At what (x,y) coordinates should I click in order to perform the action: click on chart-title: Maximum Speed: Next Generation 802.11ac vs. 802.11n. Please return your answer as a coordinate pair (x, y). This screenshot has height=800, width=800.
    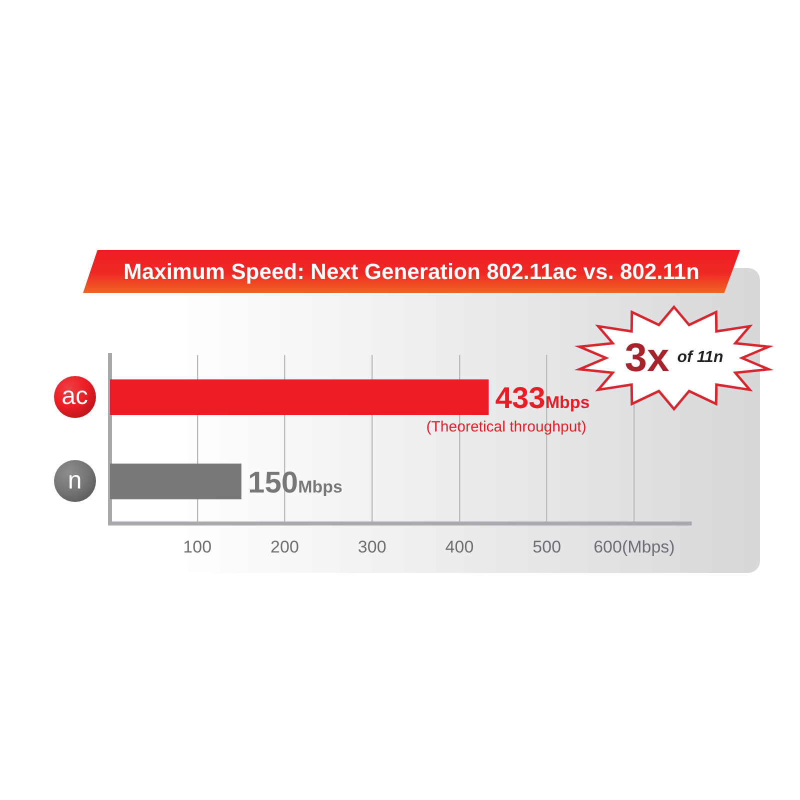
    Looking at the image, I should click on (412, 271).